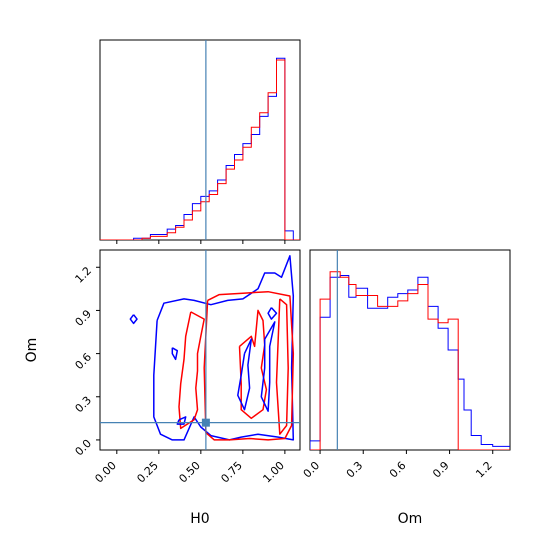 The width and height of the screenshot is (550, 550). What do you see at coordinates (199, 519) in the screenshot?
I see `x-axis-label-h0: H0` at bounding box center [199, 519].